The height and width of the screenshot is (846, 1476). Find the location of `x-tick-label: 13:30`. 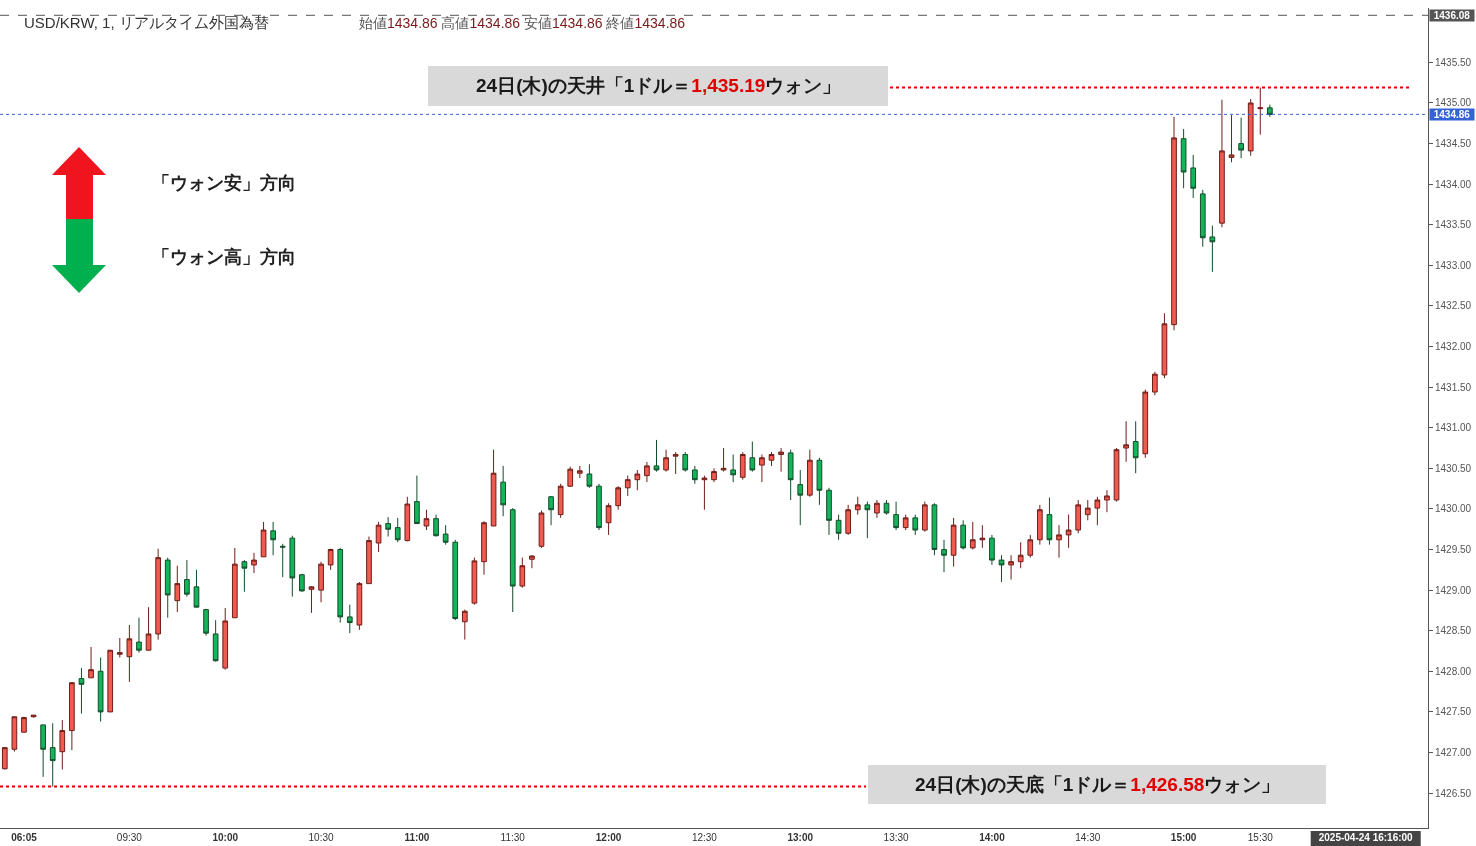

x-tick-label: 13:30 is located at coordinates (896, 837).